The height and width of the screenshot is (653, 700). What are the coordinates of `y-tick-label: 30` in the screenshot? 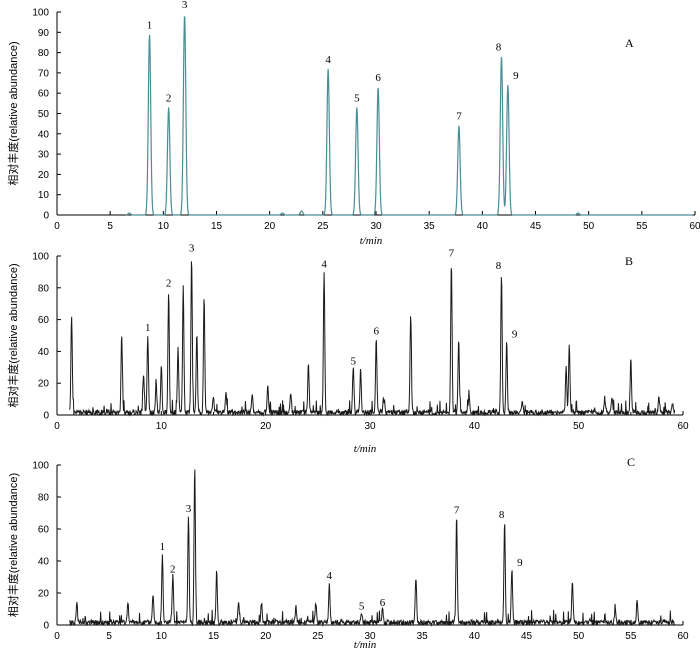 It's located at (44, 155).